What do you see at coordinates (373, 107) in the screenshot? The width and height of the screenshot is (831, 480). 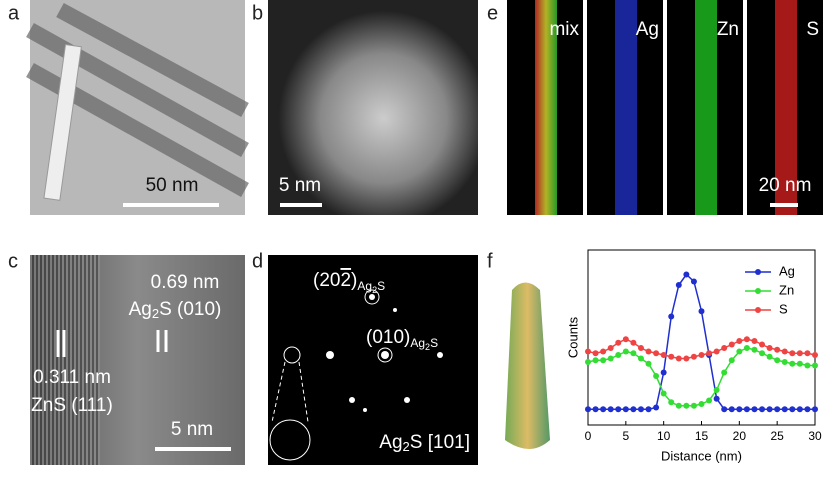 I see `stem-image` at bounding box center [373, 107].